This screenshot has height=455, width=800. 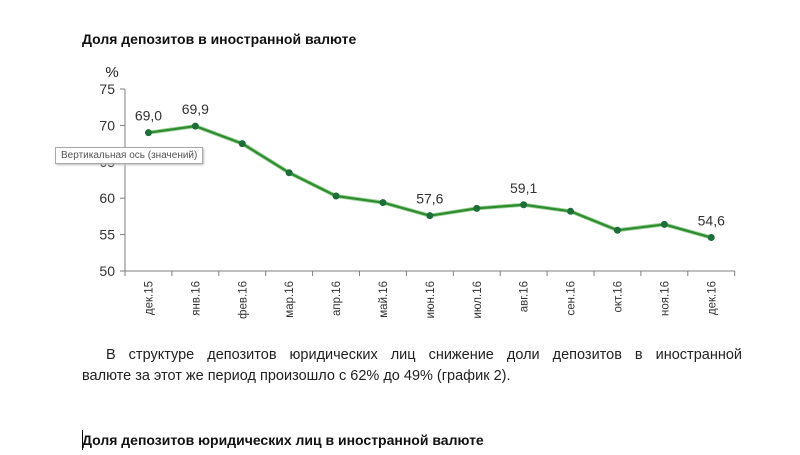 I want to click on x-tick-label: дек.15, so click(x=149, y=298).